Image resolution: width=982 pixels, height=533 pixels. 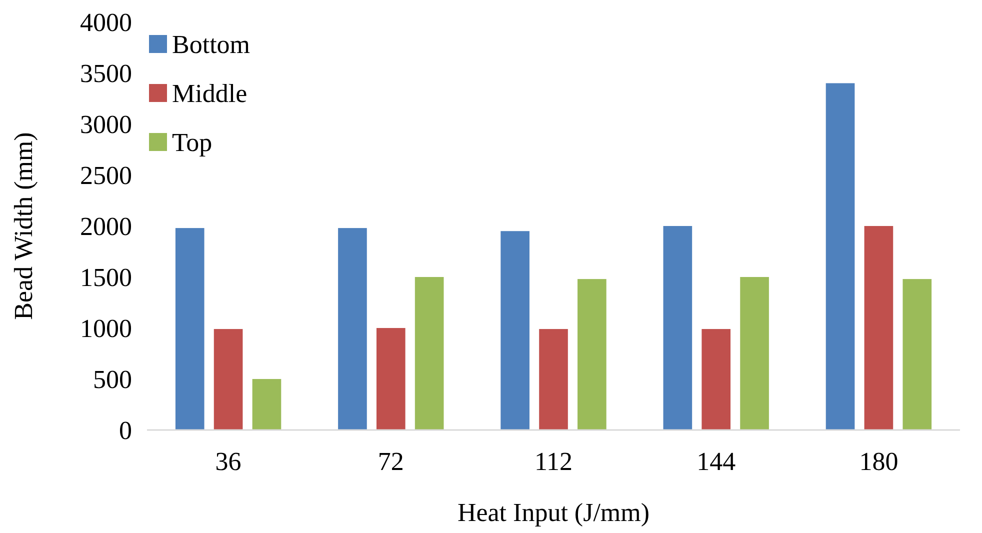 I want to click on x-axis-title: Heat Input (J/mm), so click(x=553, y=512).